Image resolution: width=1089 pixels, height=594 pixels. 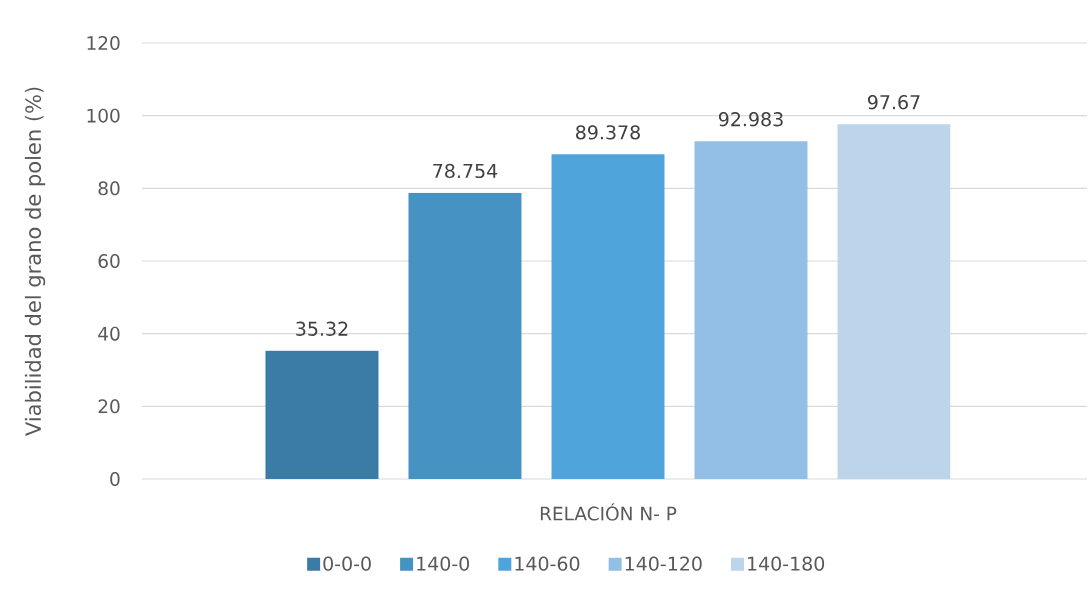 What do you see at coordinates (465, 171) in the screenshot?
I see `data-label: 78.754` at bounding box center [465, 171].